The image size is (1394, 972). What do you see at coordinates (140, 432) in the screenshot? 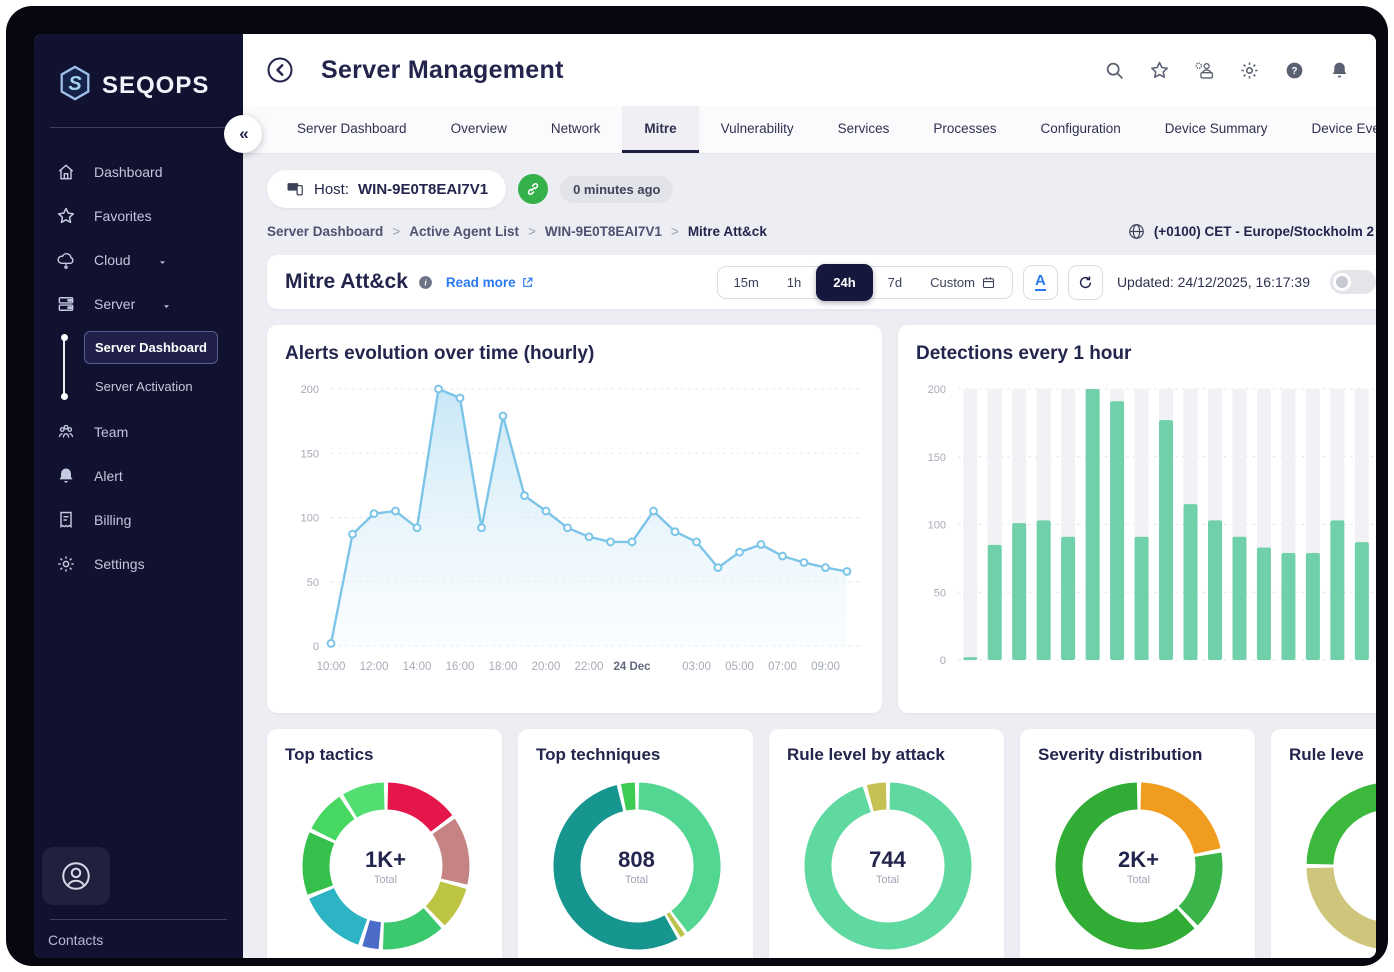
I see `sidebar-item-team: Team` at bounding box center [140, 432].